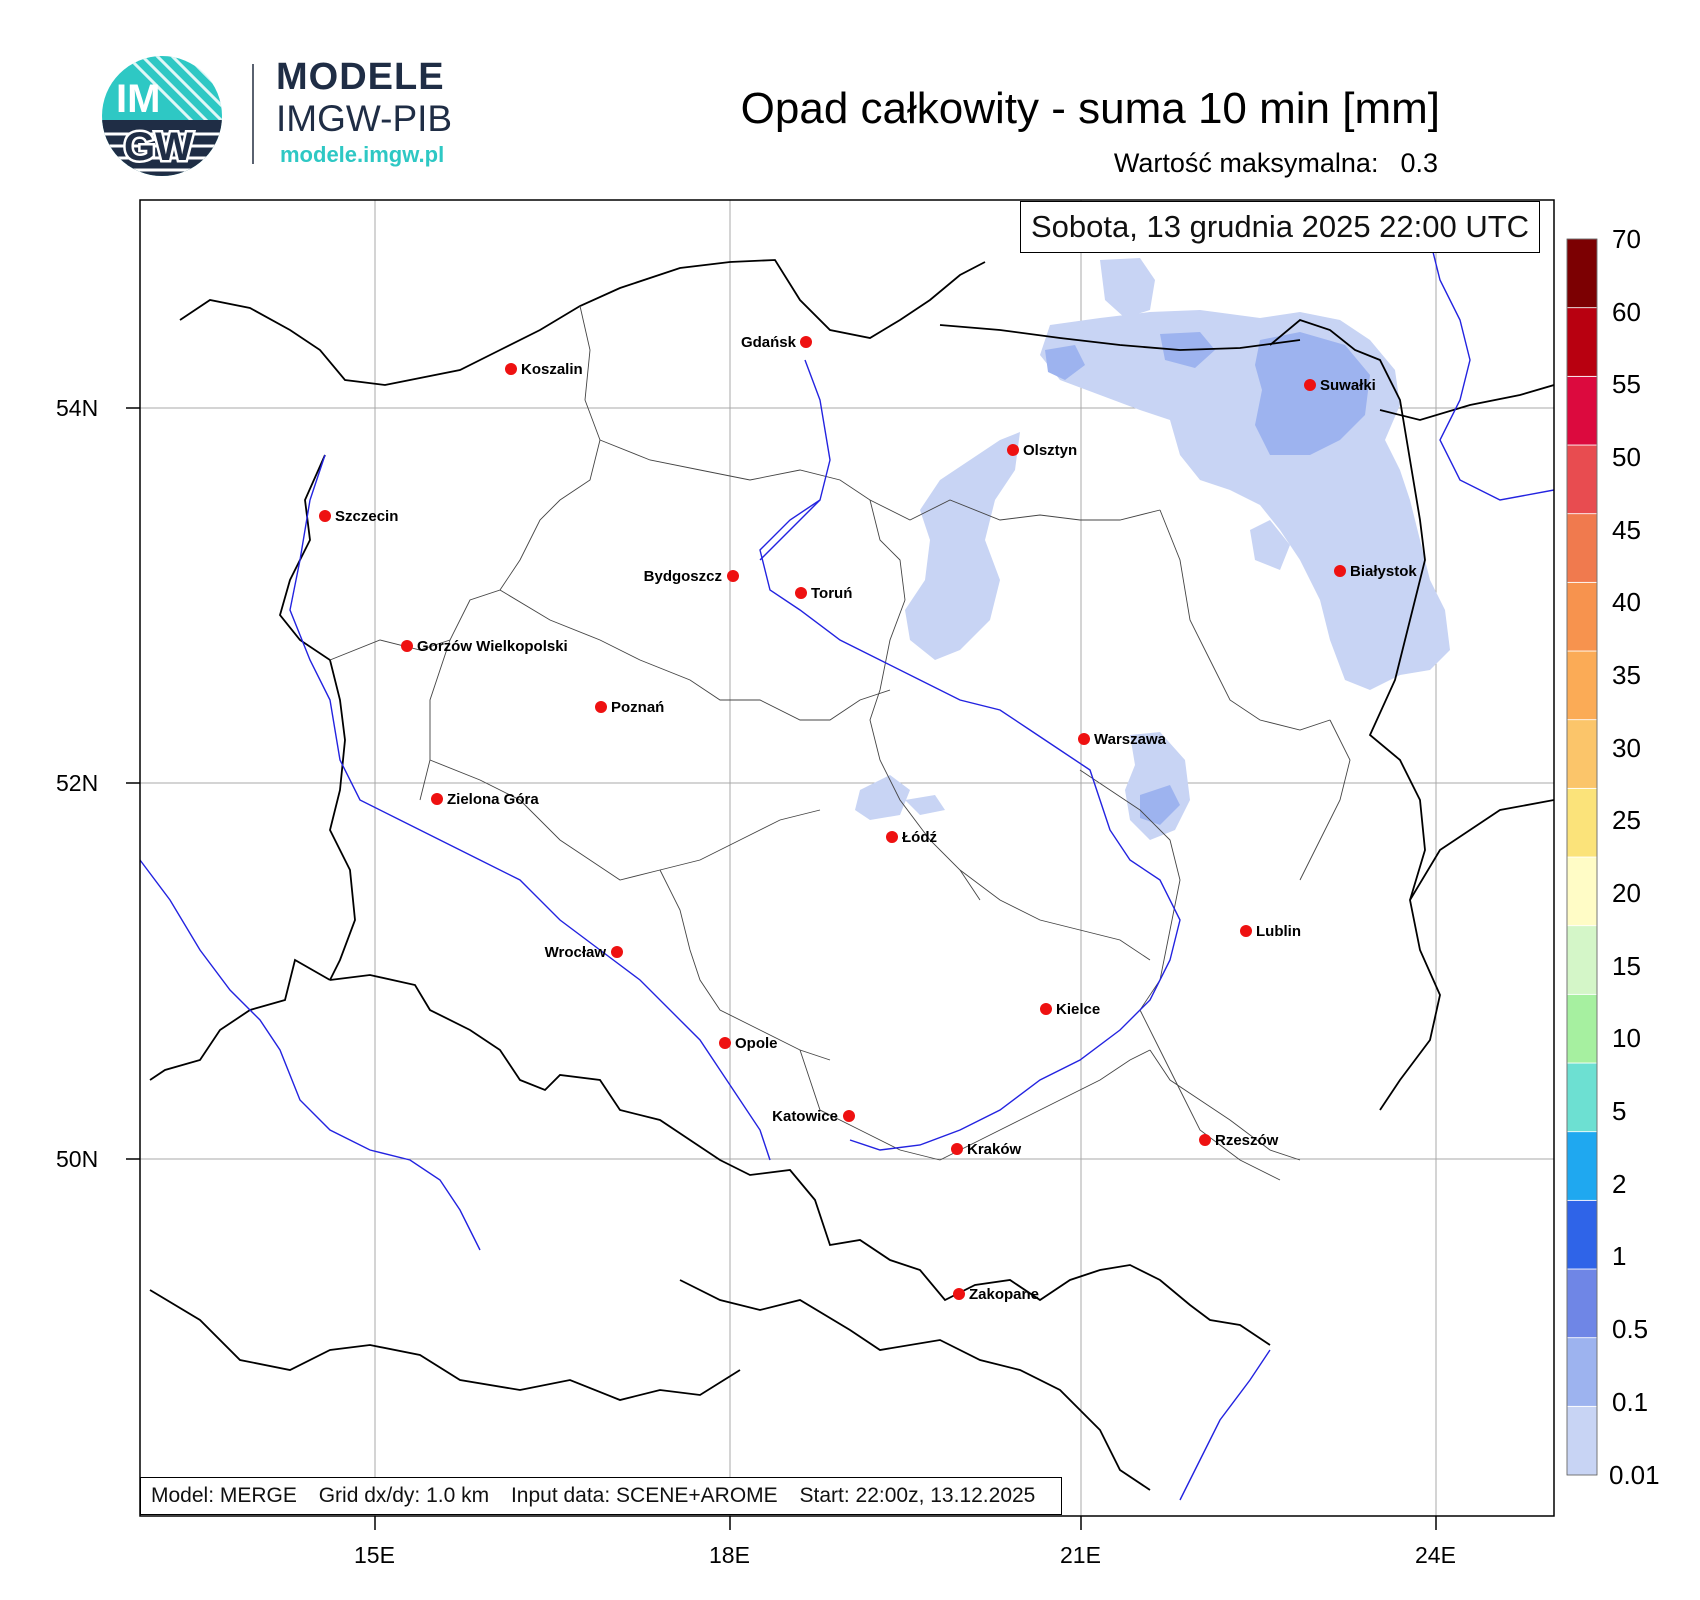 The height and width of the screenshot is (1600, 1700). I want to click on city-label-zakopane: Zakopane, so click(1004, 1294).